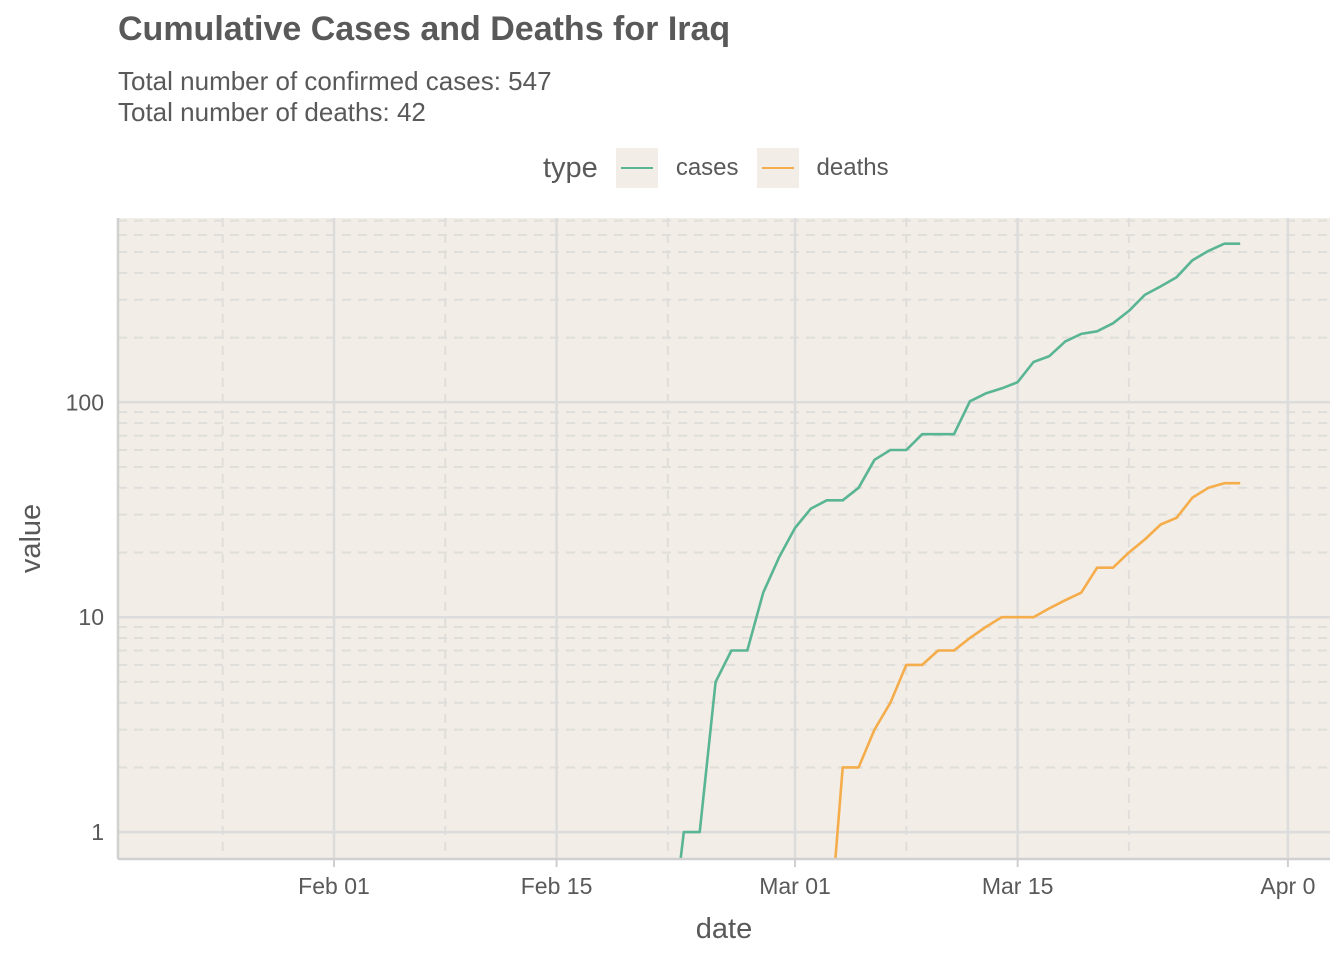 This screenshot has height=960, width=1344. I want to click on y-tick-label: 10, so click(91, 617).